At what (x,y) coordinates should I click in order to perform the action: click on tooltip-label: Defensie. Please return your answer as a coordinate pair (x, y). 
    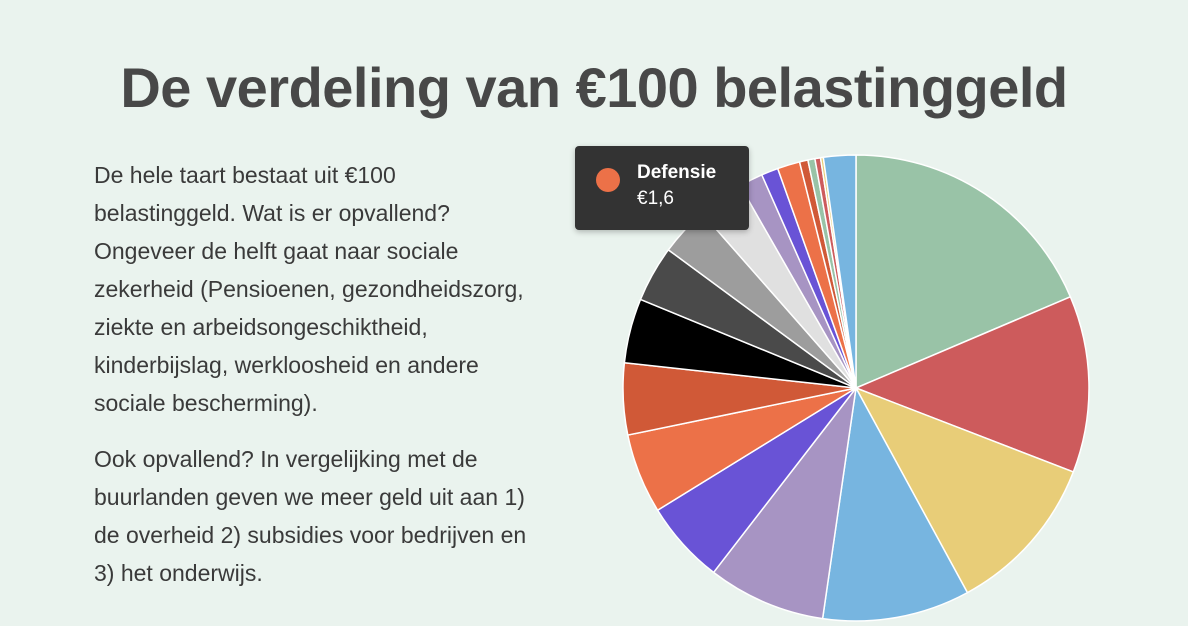
    Looking at the image, I should click on (677, 172).